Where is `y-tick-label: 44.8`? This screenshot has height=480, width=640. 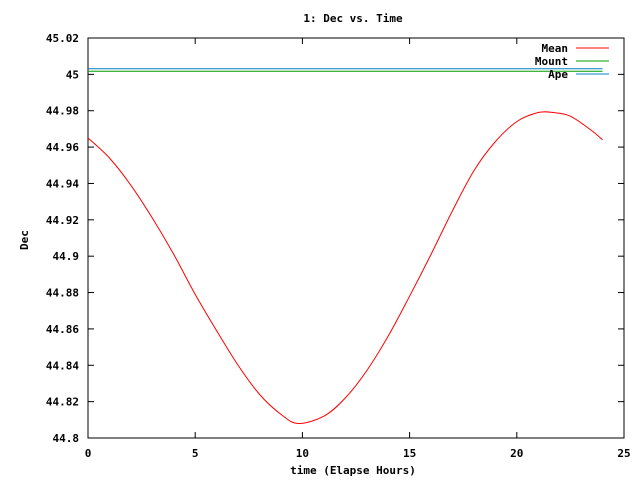 y-tick-label: 44.8 is located at coordinates (66, 438).